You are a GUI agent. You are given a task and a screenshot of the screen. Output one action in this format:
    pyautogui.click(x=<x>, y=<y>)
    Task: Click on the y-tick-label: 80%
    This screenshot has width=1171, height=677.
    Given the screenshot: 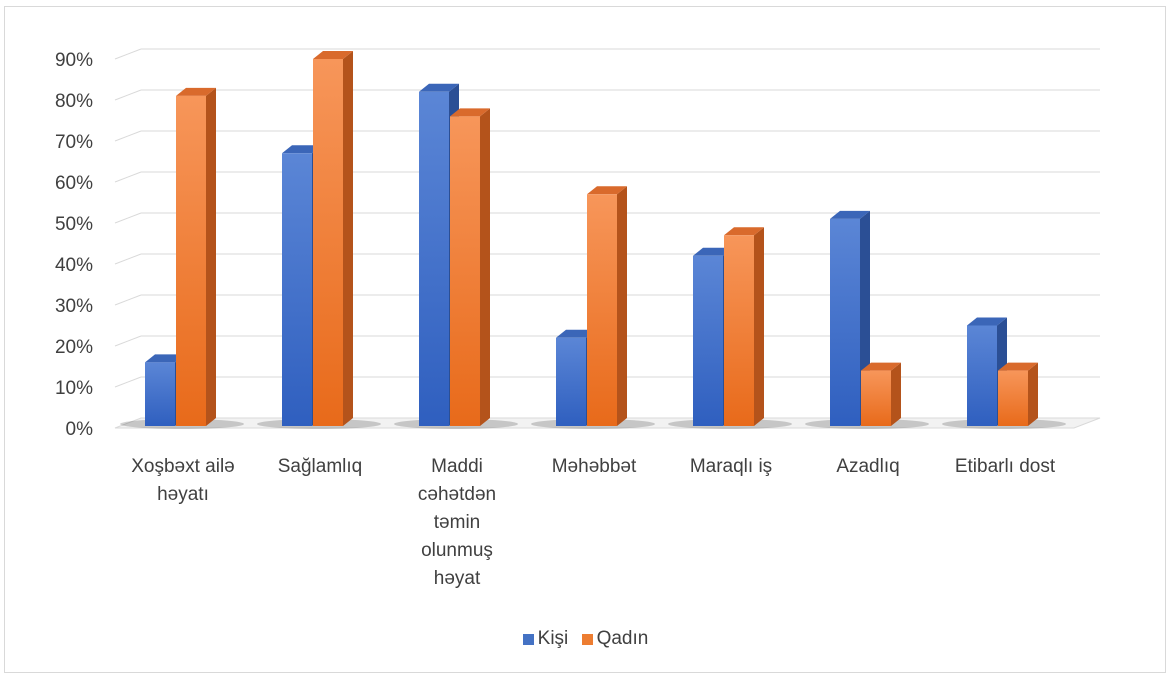 What is the action you would take?
    pyautogui.click(x=74, y=101)
    